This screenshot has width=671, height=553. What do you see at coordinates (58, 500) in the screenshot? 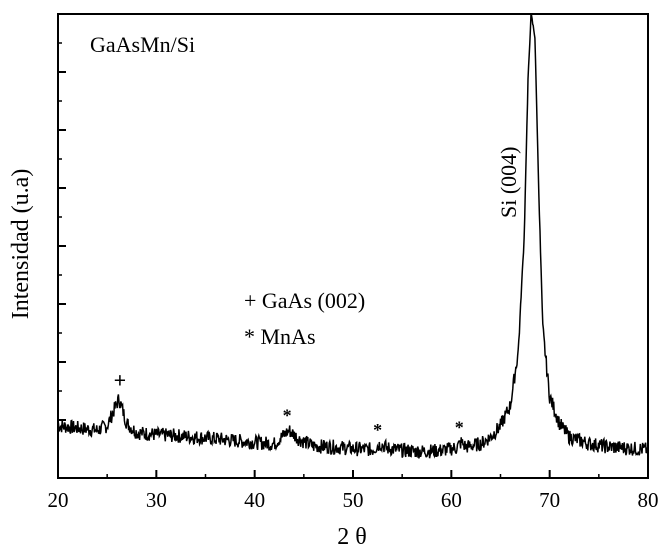
I see `x-tick-label: 20` at bounding box center [58, 500].